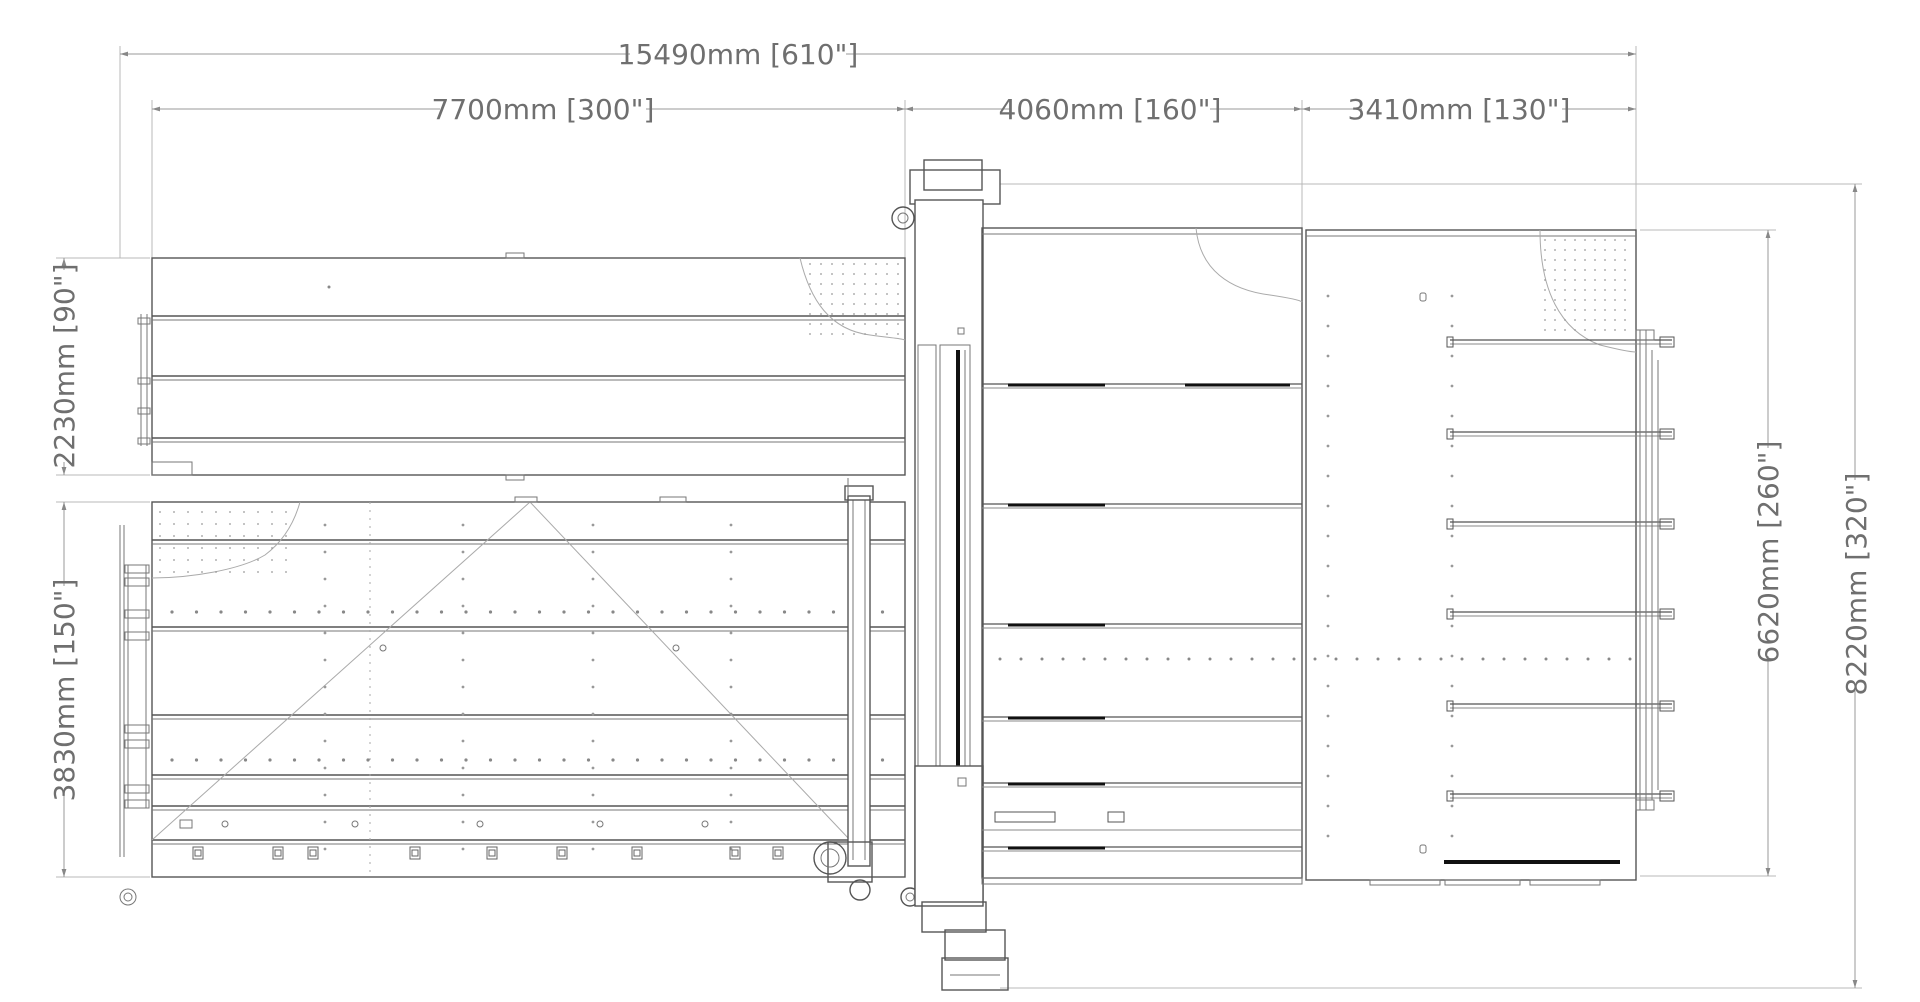 Image resolution: width=1920 pixels, height=1002 pixels. I want to click on upper-table-height-label: 2230mm [90"], so click(64, 365).